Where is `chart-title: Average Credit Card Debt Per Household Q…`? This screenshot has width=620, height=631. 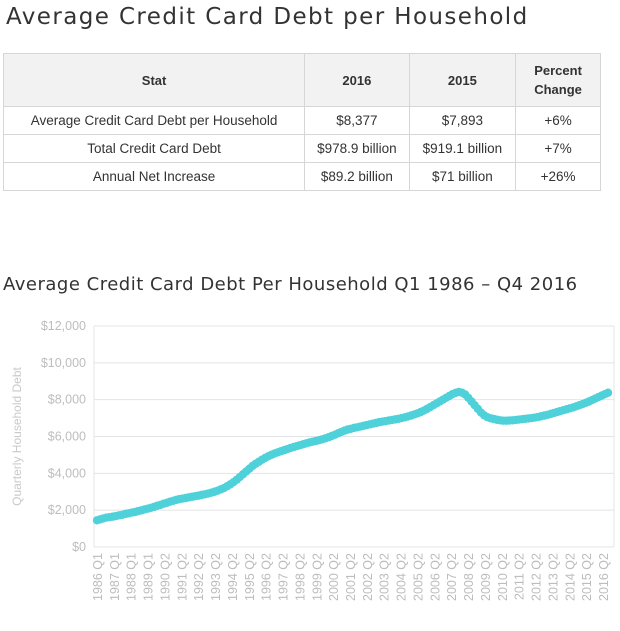 chart-title: Average Credit Card Debt Per Household Q… is located at coordinates (290, 284).